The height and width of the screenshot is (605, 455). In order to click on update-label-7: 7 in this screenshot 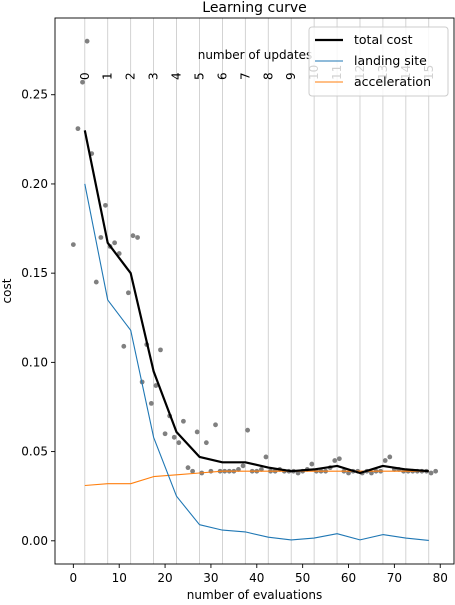, I will do `click(245, 76)`.